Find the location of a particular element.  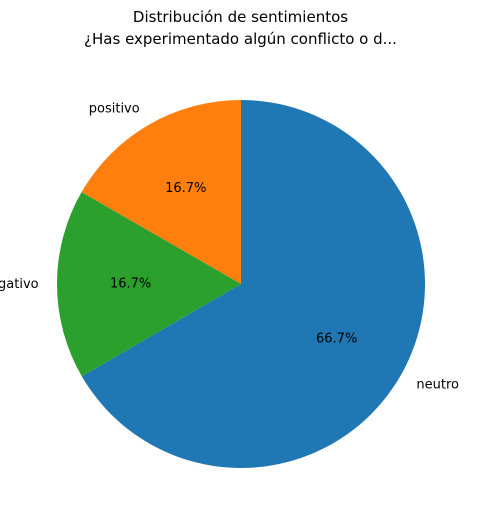

pie-slice-negativo is located at coordinates (148, 284).